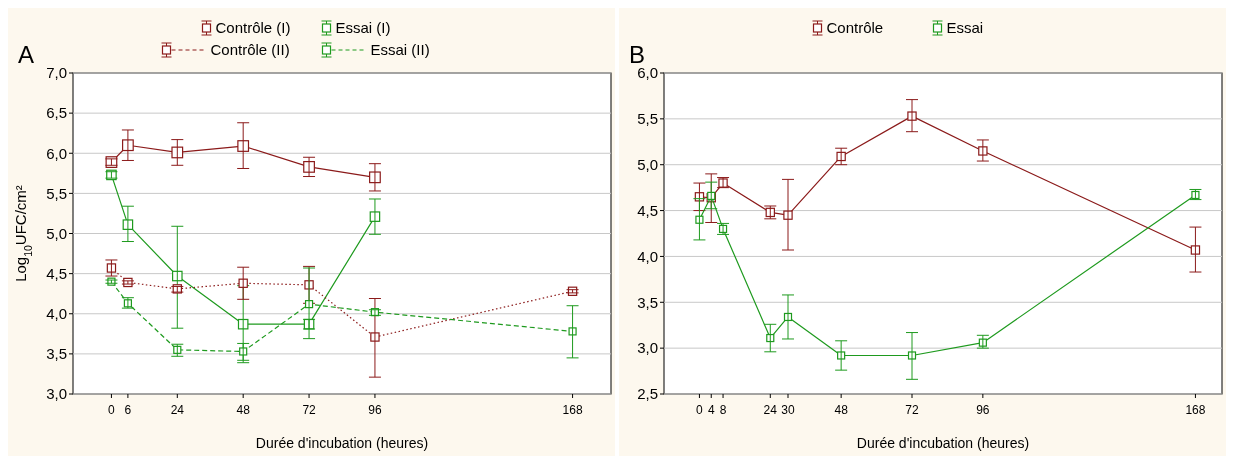  Describe the element at coordinates (26, 54) in the screenshot. I see `chart-title: A` at that location.